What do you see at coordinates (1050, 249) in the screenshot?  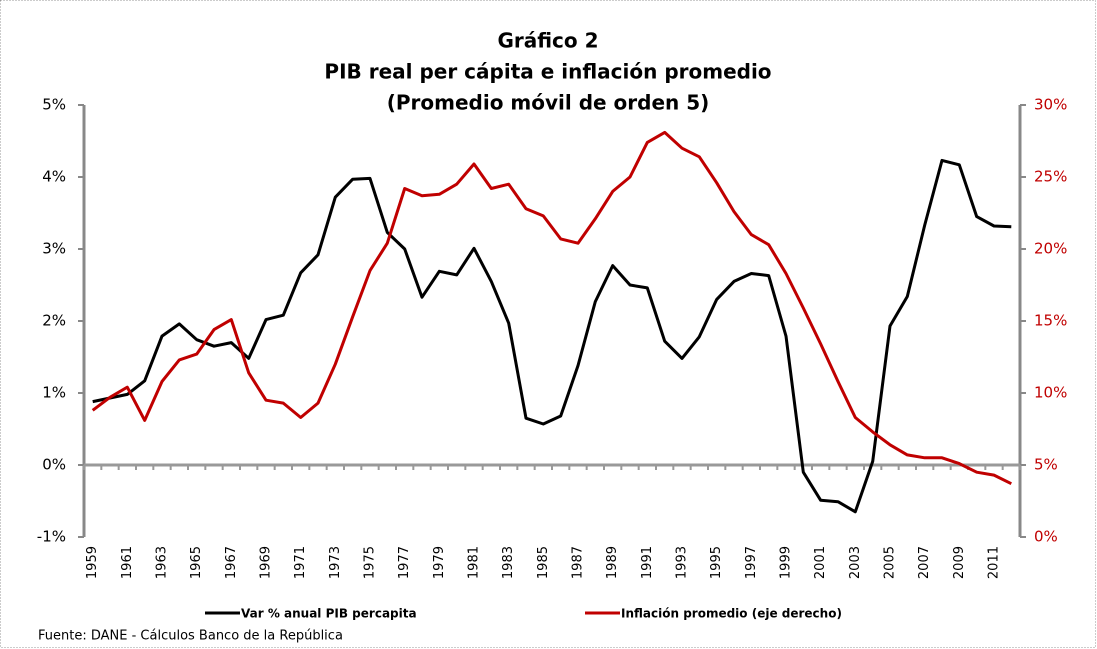 I see `y2-tick-label: 20%` at bounding box center [1050, 249].